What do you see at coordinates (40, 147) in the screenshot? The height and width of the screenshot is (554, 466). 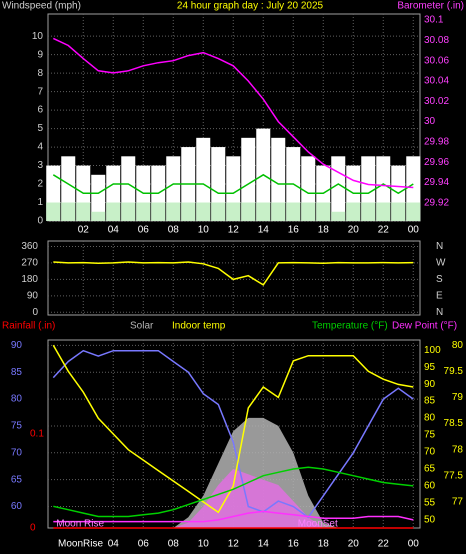 I see `y-tick-label: 4` at bounding box center [40, 147].